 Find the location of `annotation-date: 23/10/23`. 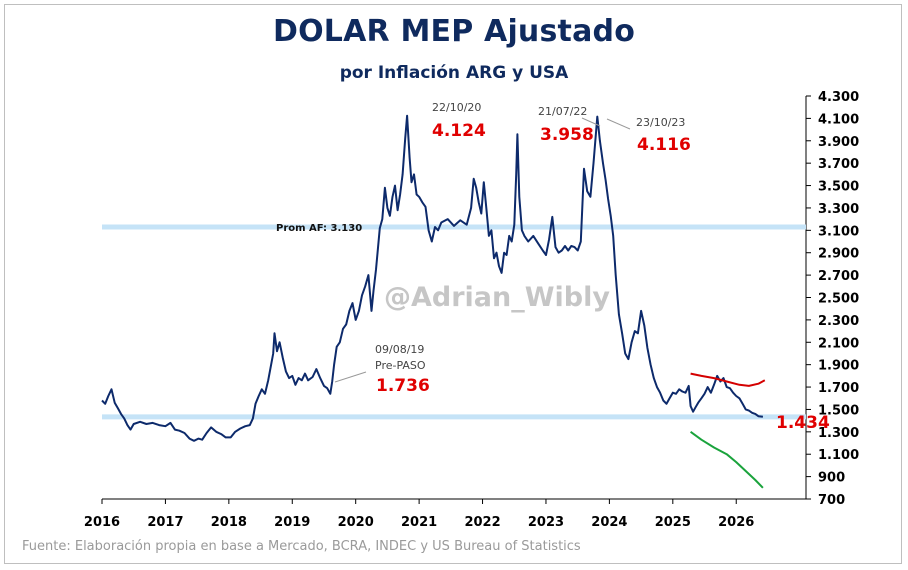

annotation-date: 23/10/23 is located at coordinates (660, 122).